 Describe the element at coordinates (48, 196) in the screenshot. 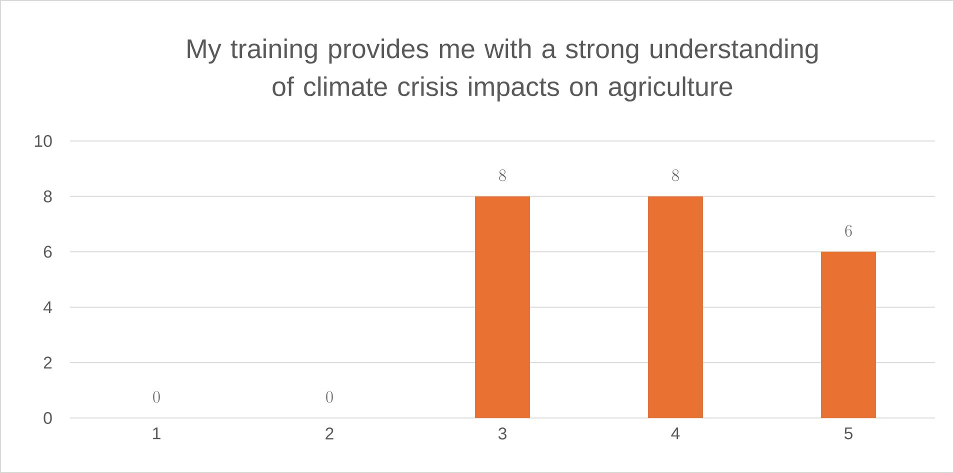

I see `y-tick-label: 8` at that location.